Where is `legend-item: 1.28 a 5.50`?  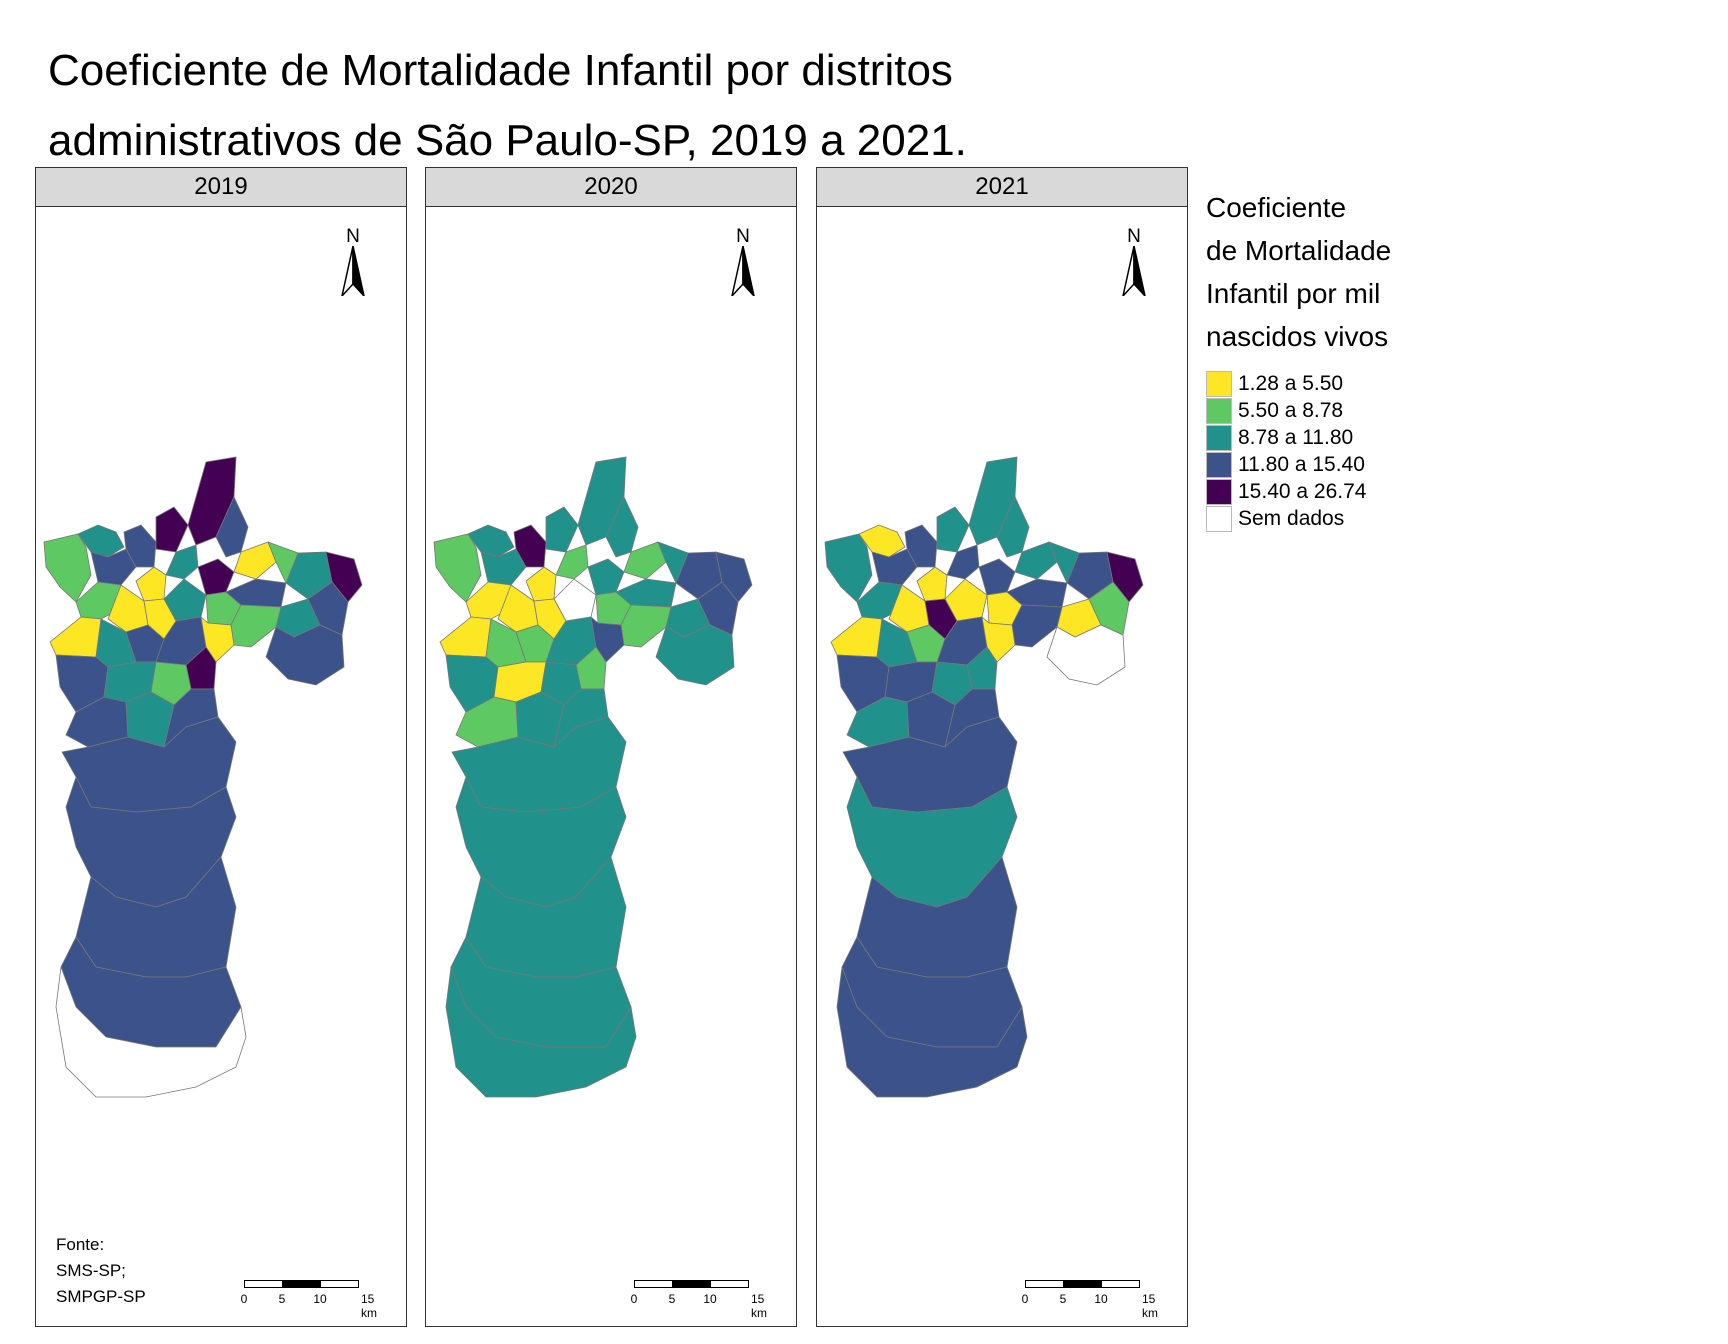
legend-item: 1.28 a 5.50 is located at coordinates (1326, 383).